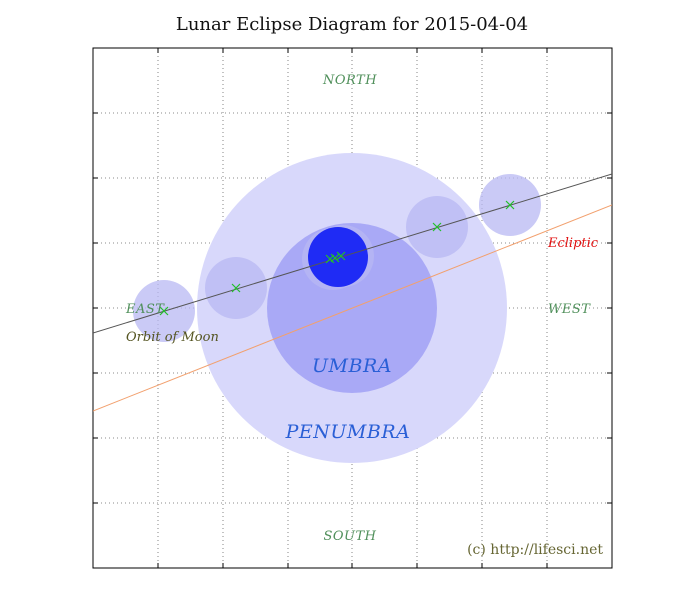 The image size is (700, 604). I want to click on moon-maximum-eclipse, so click(338, 257).